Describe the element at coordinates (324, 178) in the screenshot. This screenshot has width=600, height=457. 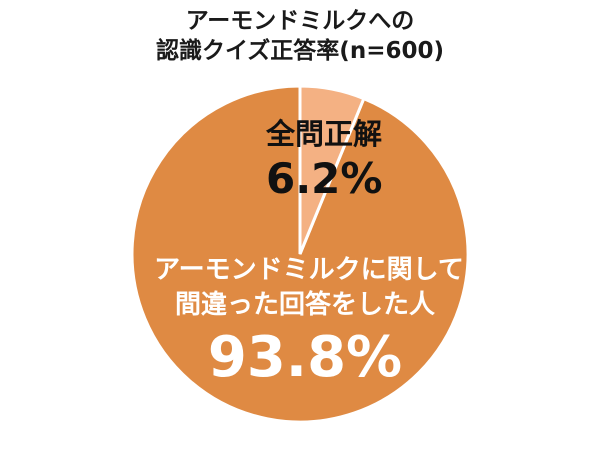
I see `slice-label-correct-value: 6.2%` at that location.